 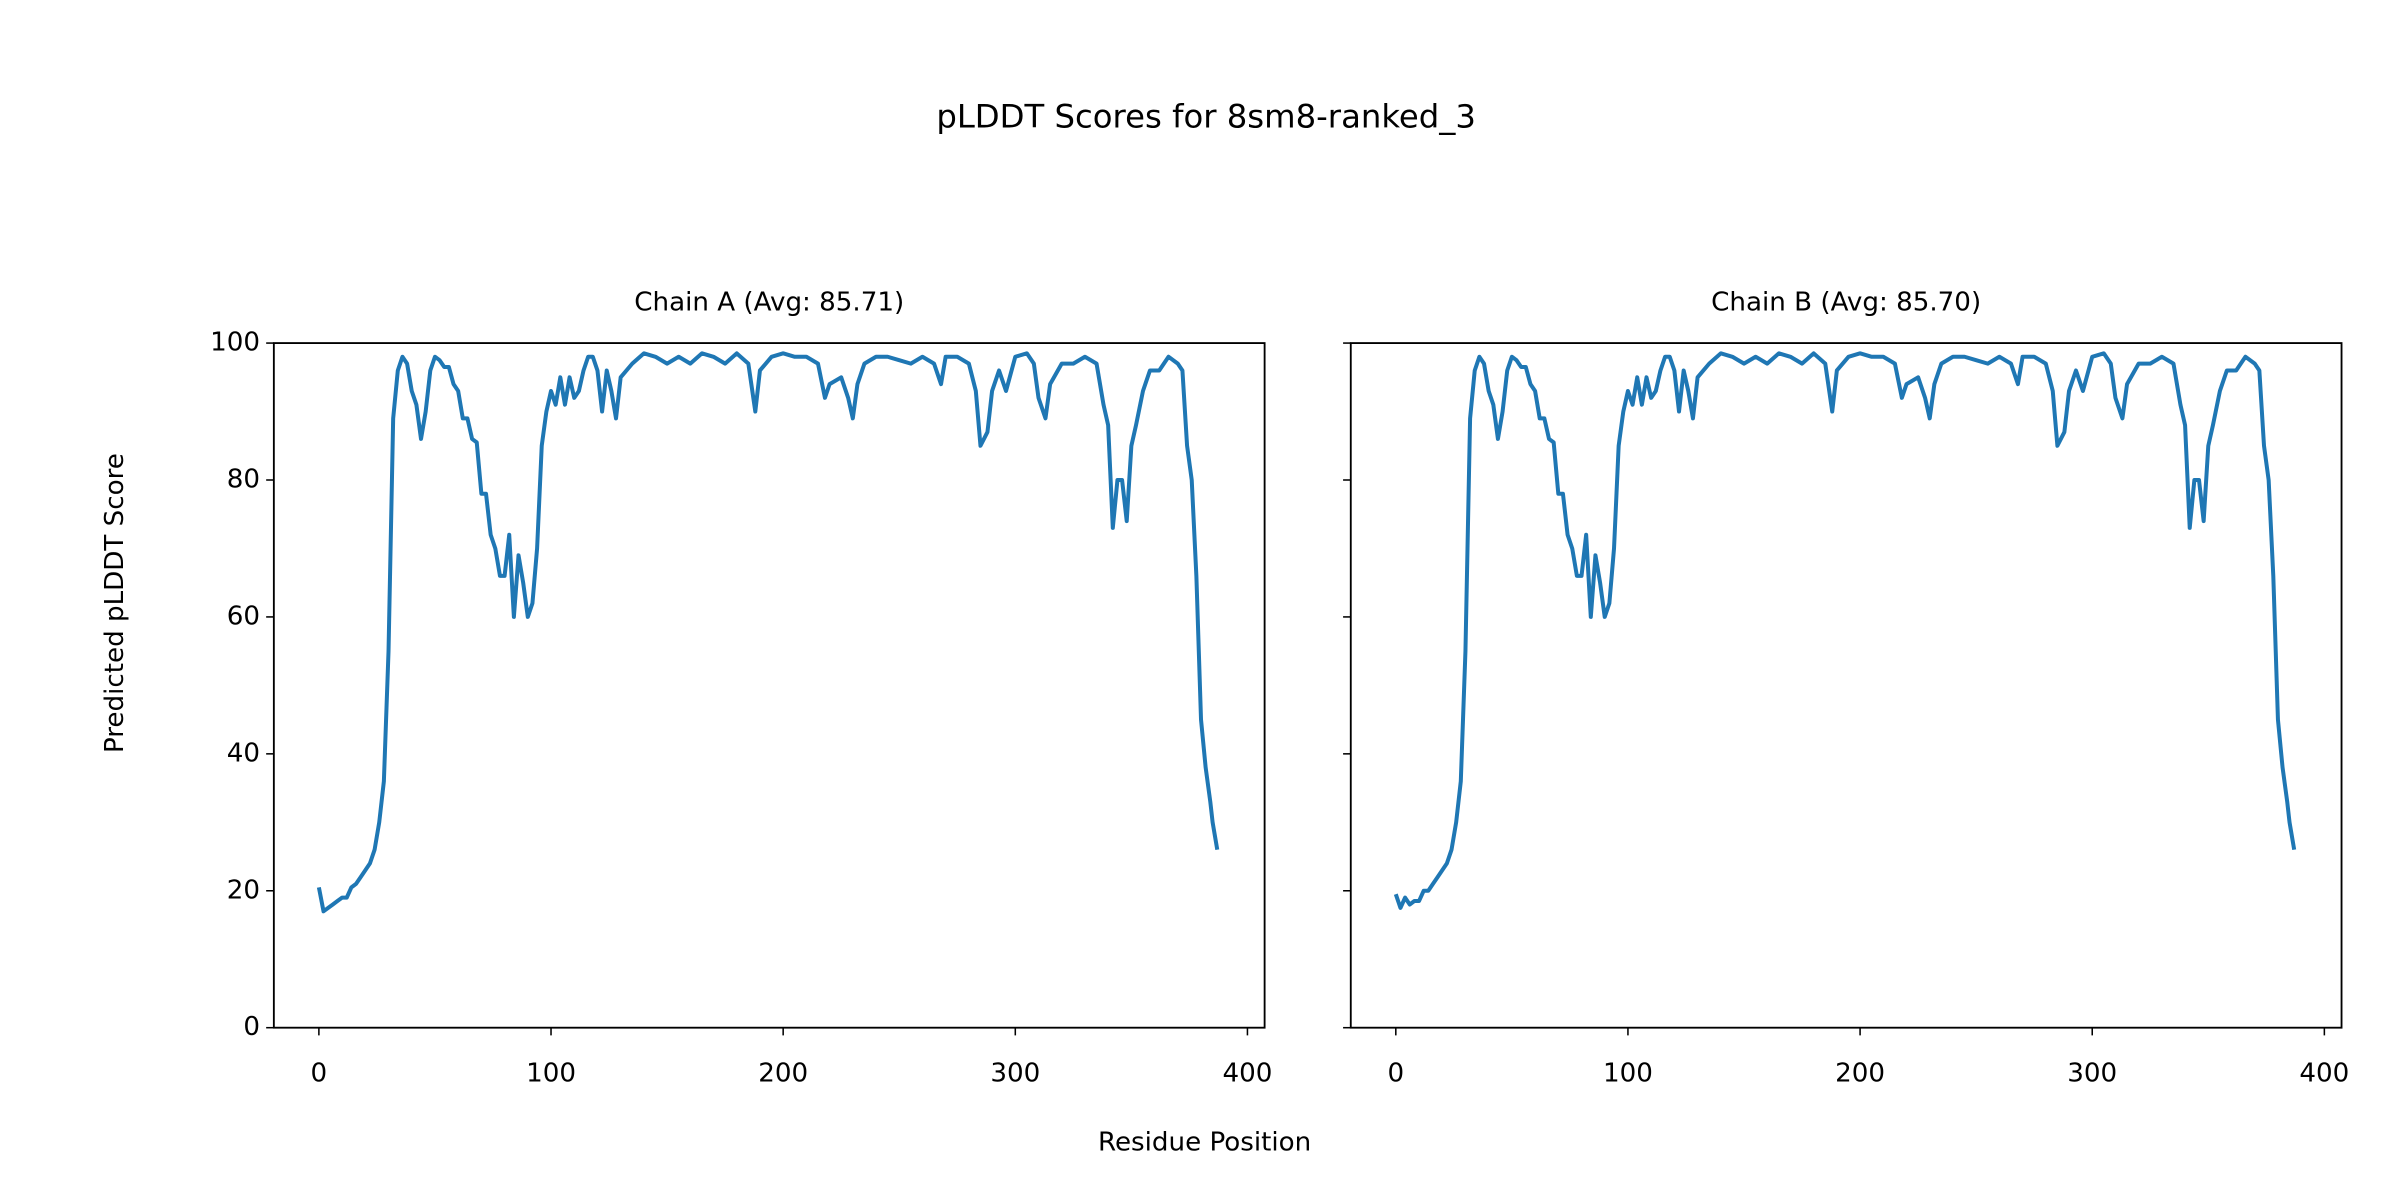 I want to click on panel-title: Chain A (Avg: 85.71), so click(x=769, y=303).